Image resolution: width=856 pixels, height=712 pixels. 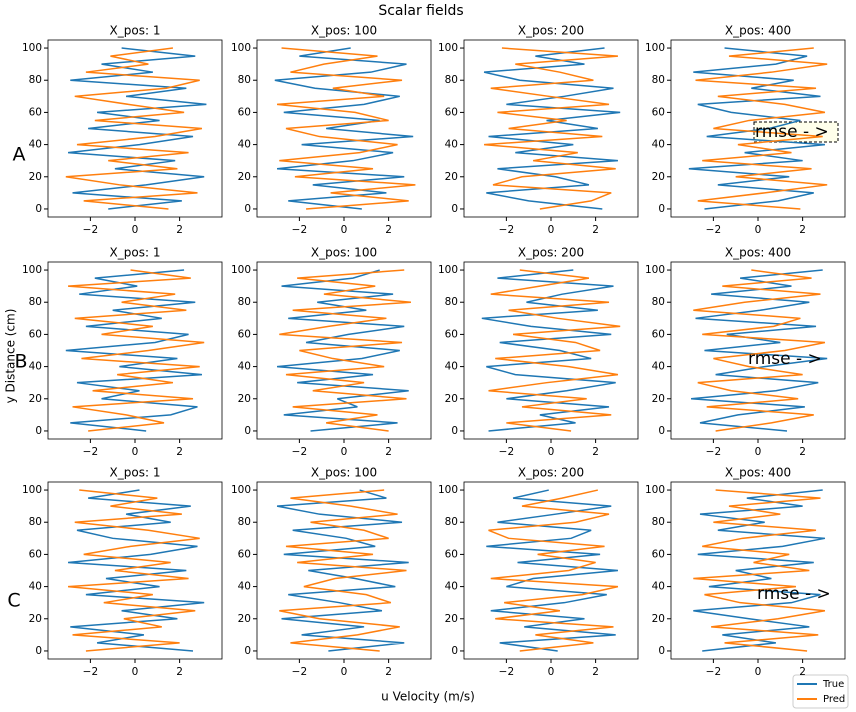 What do you see at coordinates (19, 155) in the screenshot?
I see `row-label: A` at bounding box center [19, 155].